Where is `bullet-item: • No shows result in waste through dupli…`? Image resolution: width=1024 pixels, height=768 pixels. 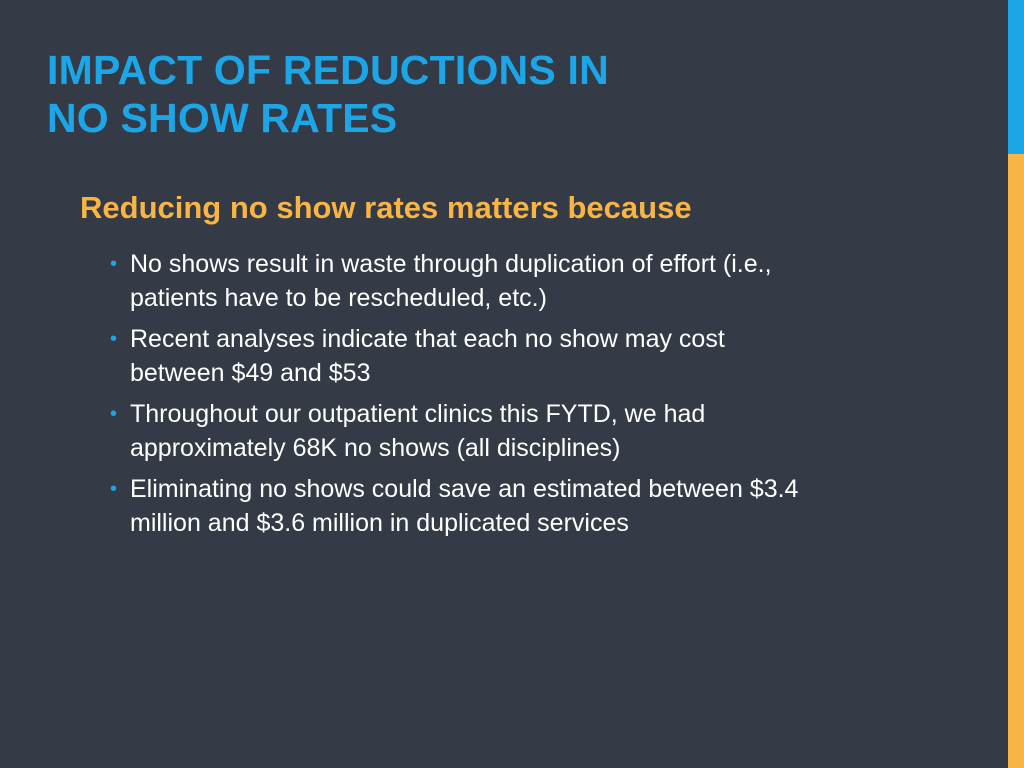 bullet-item: • No shows result in waste through dupli… is located at coordinates (508, 281).